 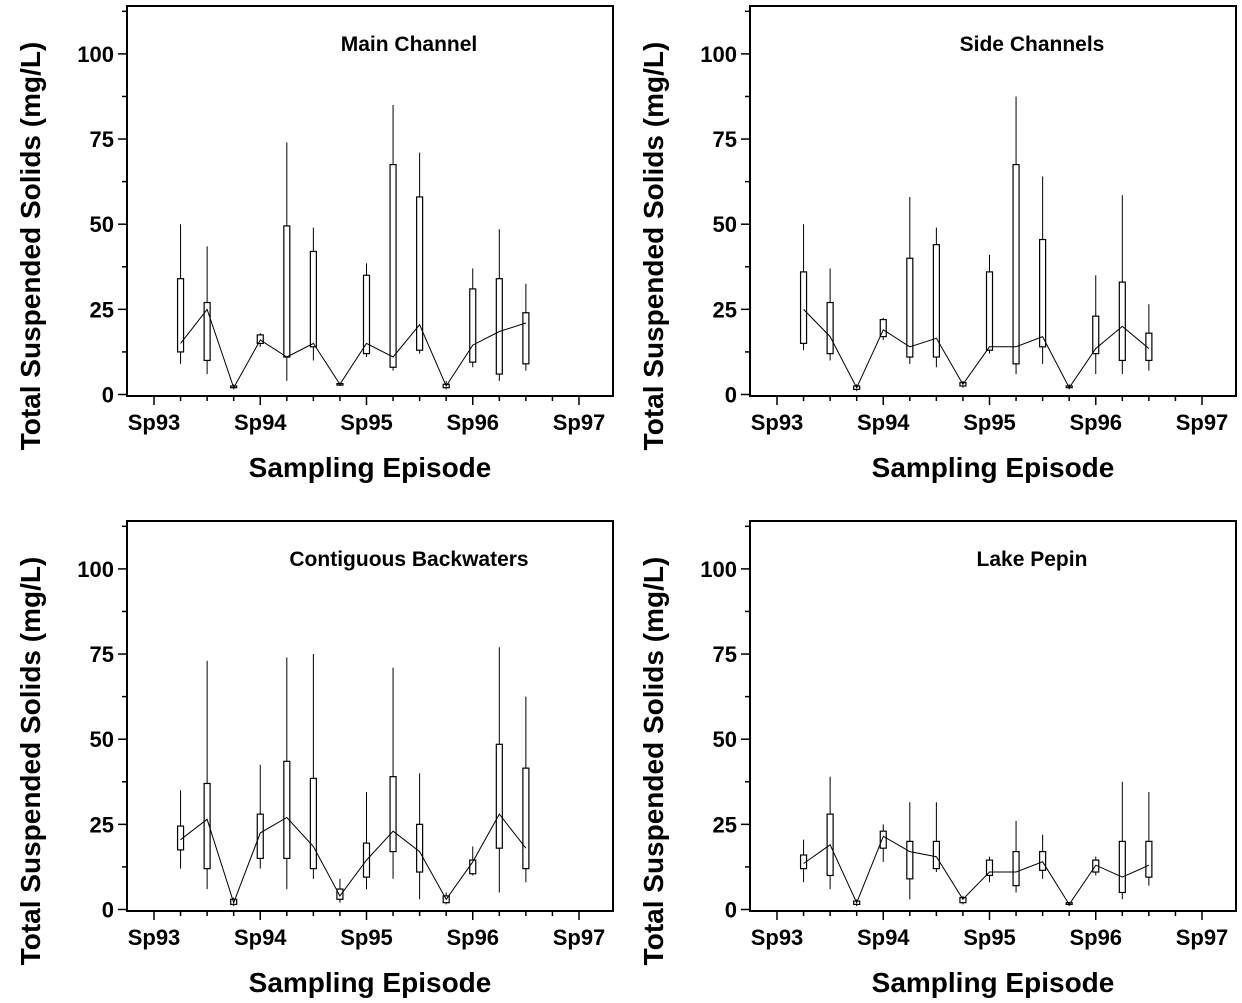 What do you see at coordinates (408, 559) in the screenshot?
I see `panel-title: Contiguous Backwaters` at bounding box center [408, 559].